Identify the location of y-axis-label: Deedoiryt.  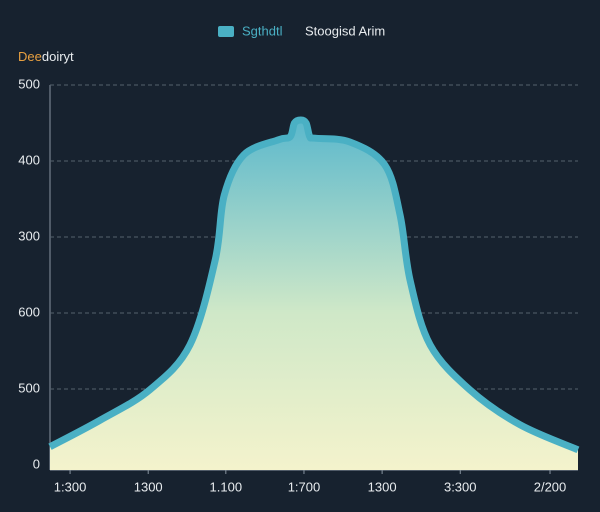
(46, 56).